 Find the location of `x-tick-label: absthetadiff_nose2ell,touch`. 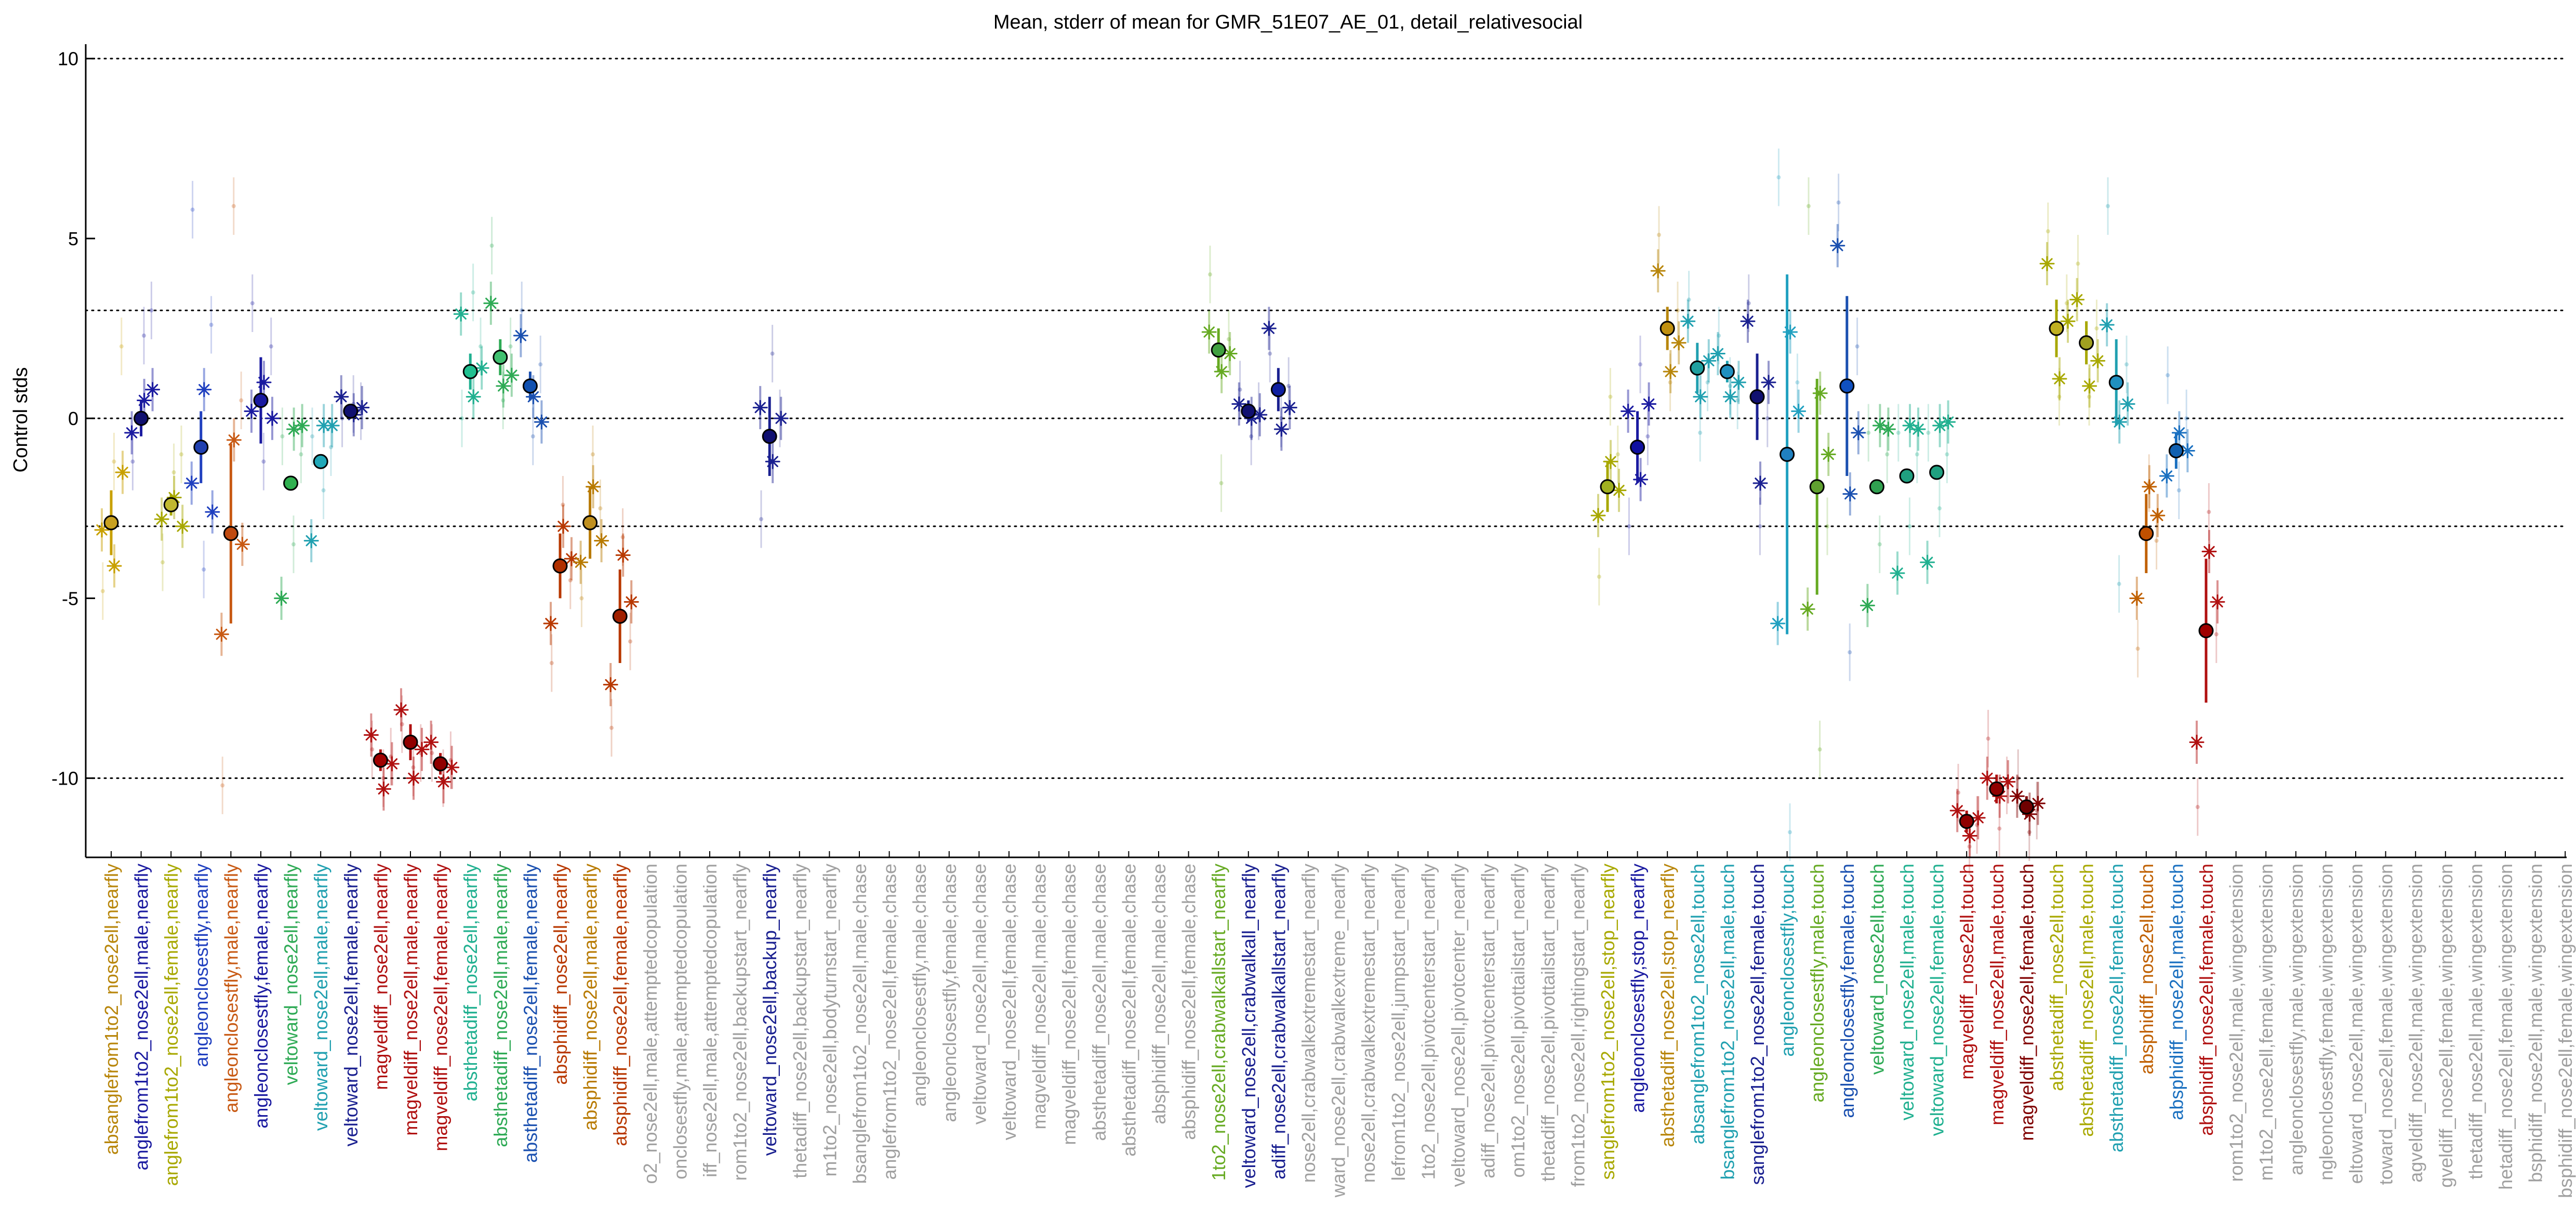

x-tick-label: absthetadiff_nose2ell,touch is located at coordinates (2056, 978).